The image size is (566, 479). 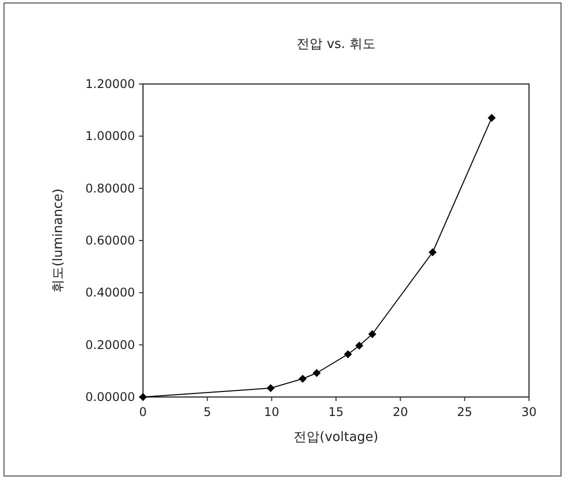 What do you see at coordinates (143, 412) in the screenshot?
I see `x-tick-label: 0` at bounding box center [143, 412].